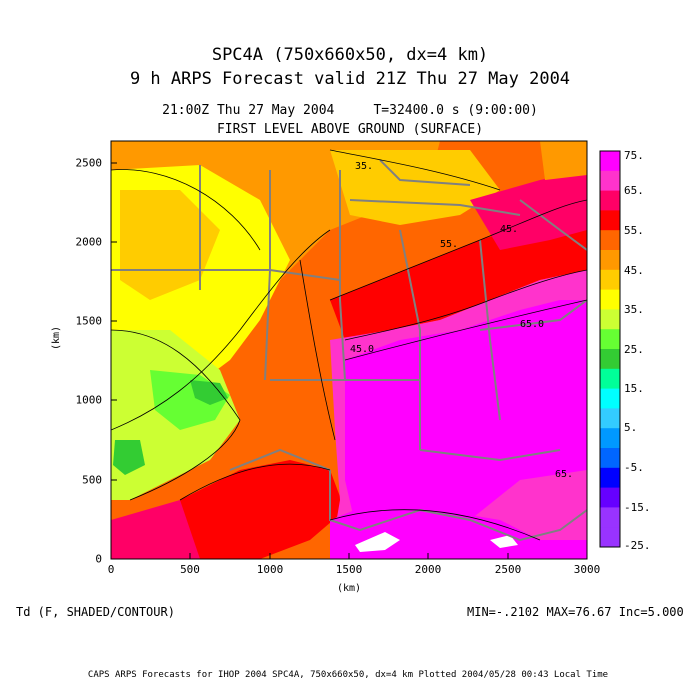  Describe the element at coordinates (349, 569) in the screenshot. I see `x-tick-label: 1500` at that location.